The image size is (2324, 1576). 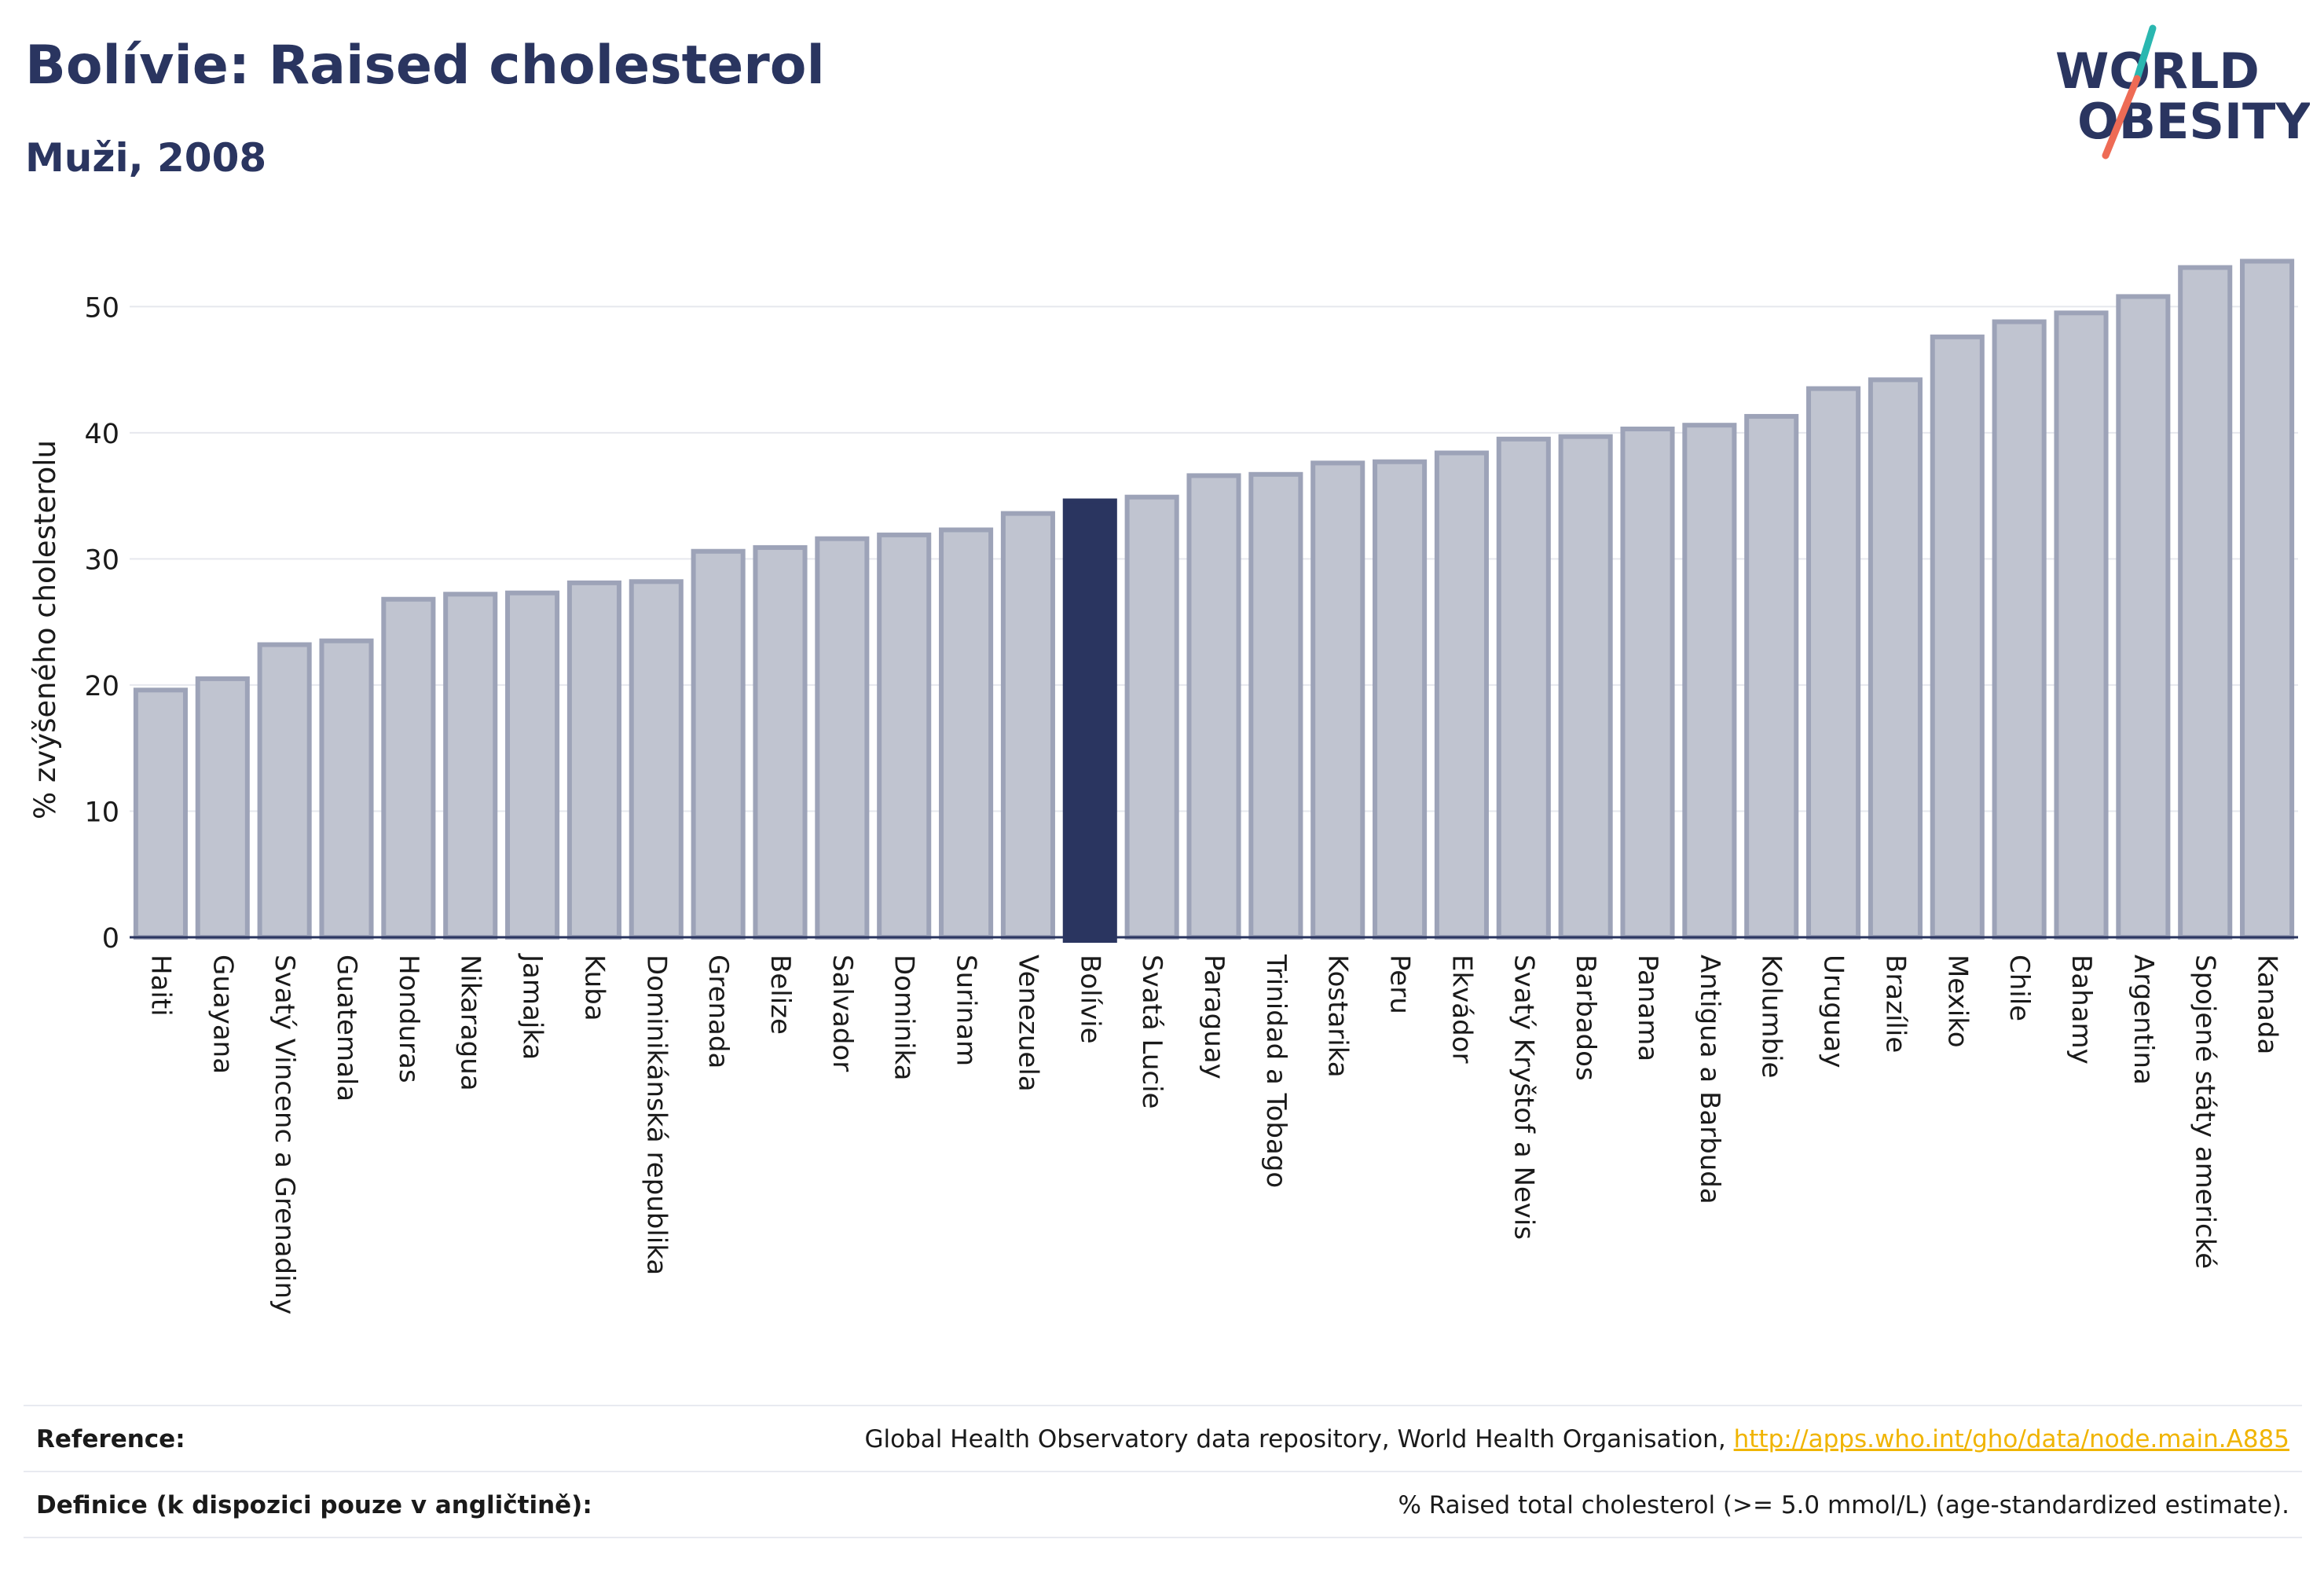 What do you see at coordinates (101, 560) in the screenshot?
I see `y-tick-label: 30` at bounding box center [101, 560].